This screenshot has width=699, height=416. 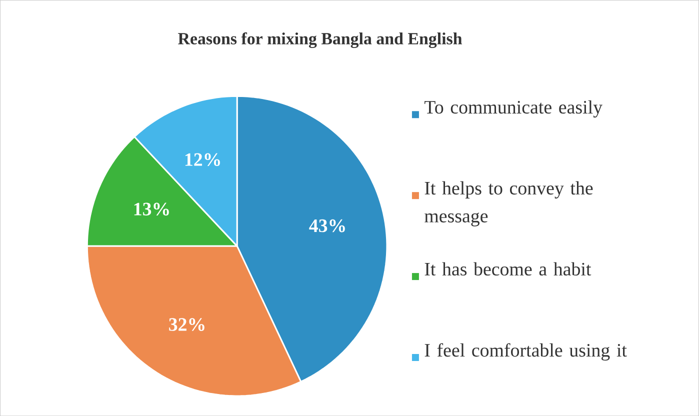 I want to click on legend-label: I feel comfortable using it, so click(x=525, y=352).